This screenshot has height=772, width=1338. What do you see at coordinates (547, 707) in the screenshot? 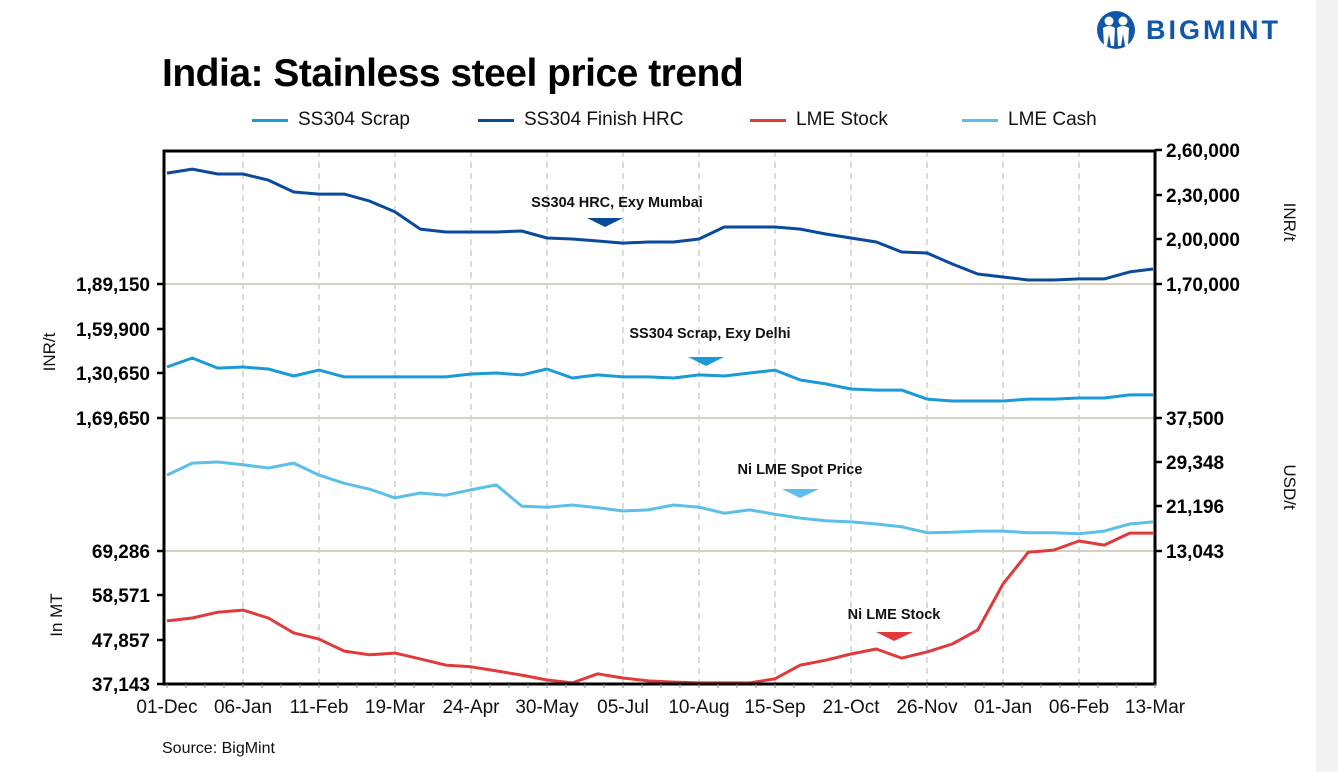
I see `x-tick-label: 30-May` at bounding box center [547, 707].